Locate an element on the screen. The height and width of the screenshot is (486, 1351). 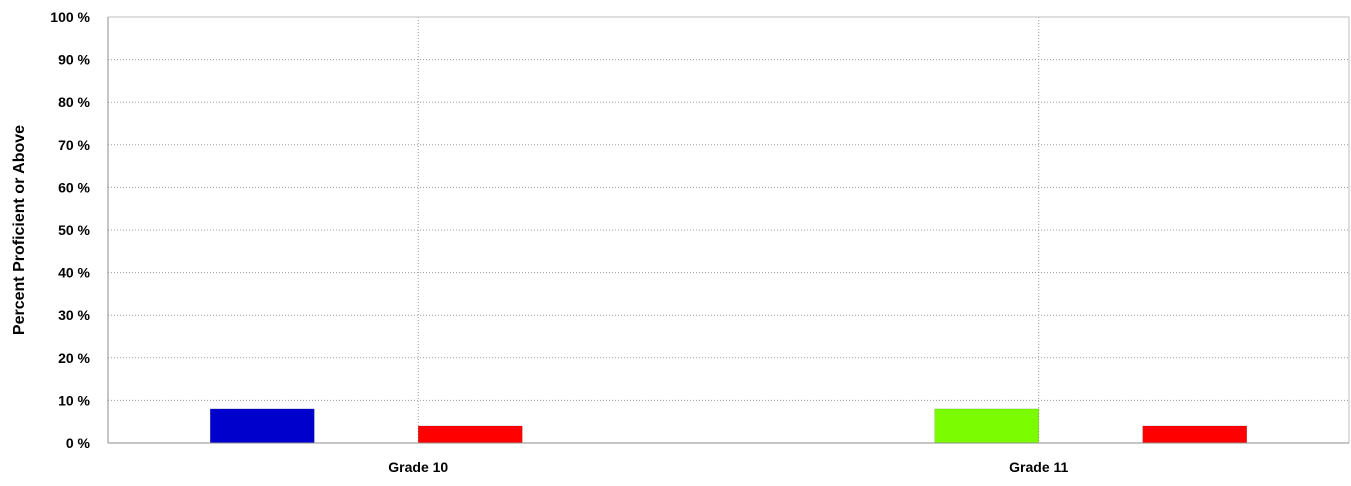
x-tick-label: Grade 10 is located at coordinates (418, 467).